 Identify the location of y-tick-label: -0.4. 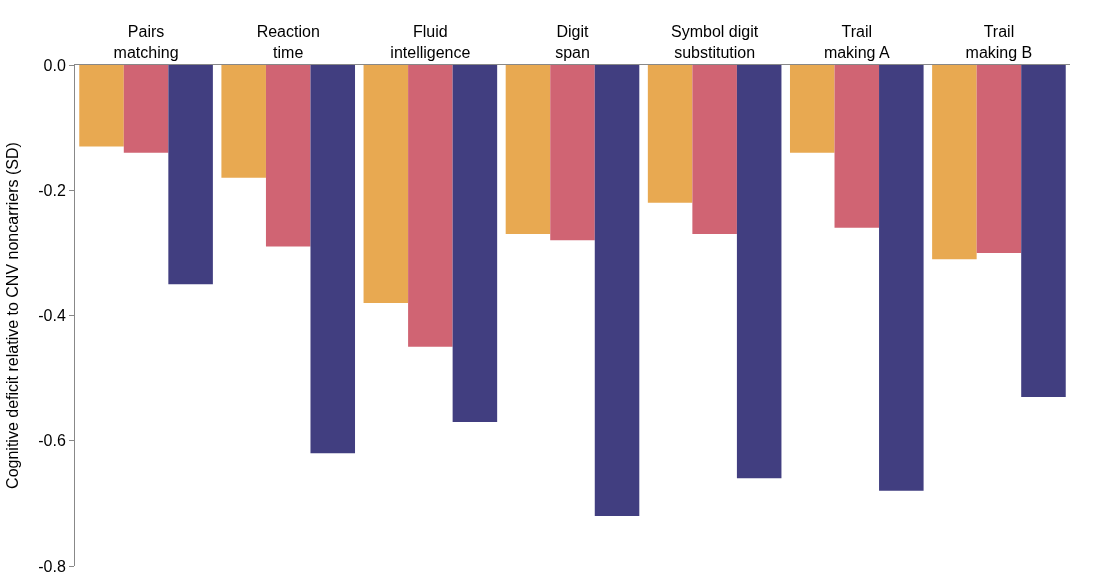
(52, 316).